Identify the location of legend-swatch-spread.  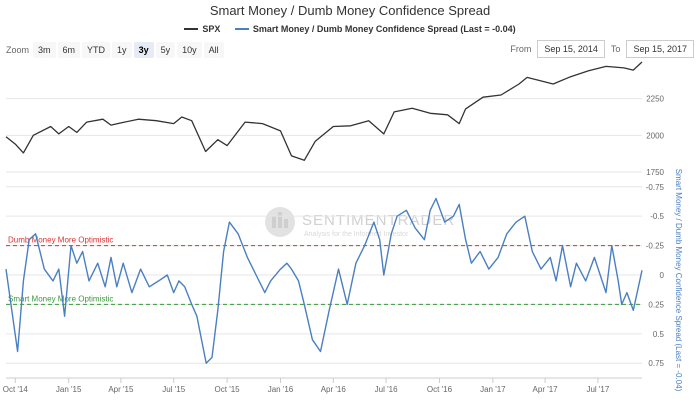
(241, 29).